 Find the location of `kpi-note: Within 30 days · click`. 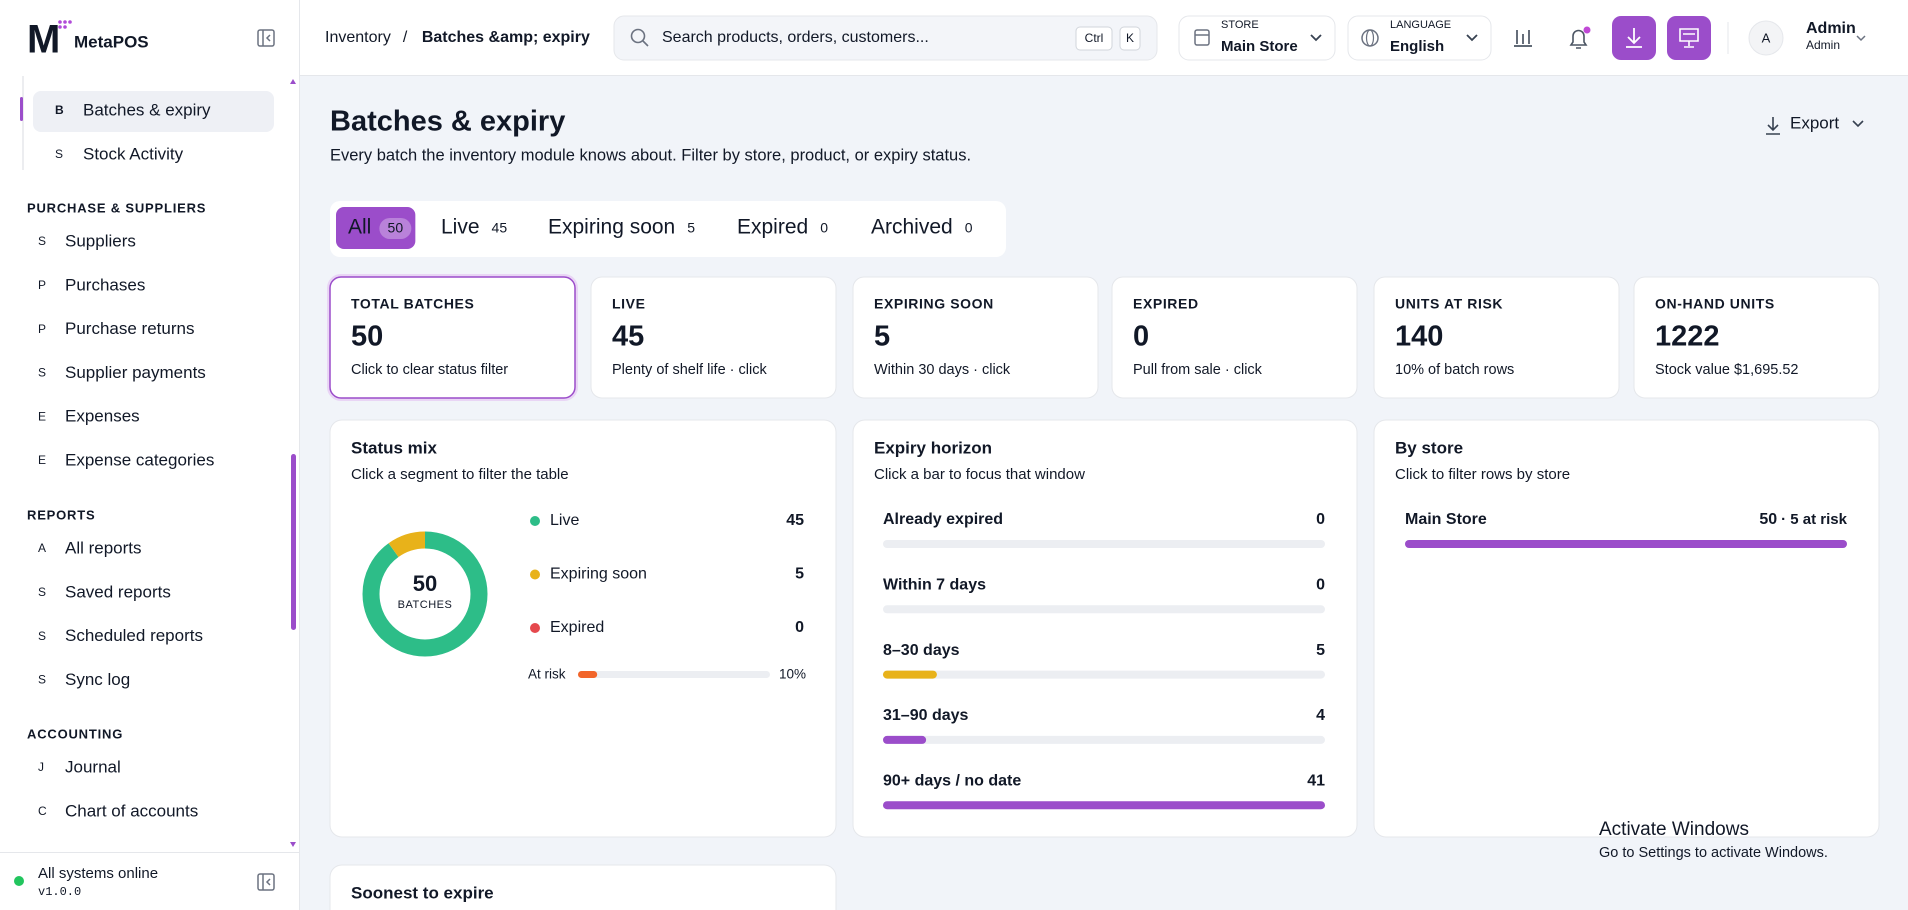

kpi-note: Within 30 days · click is located at coordinates (942, 370).